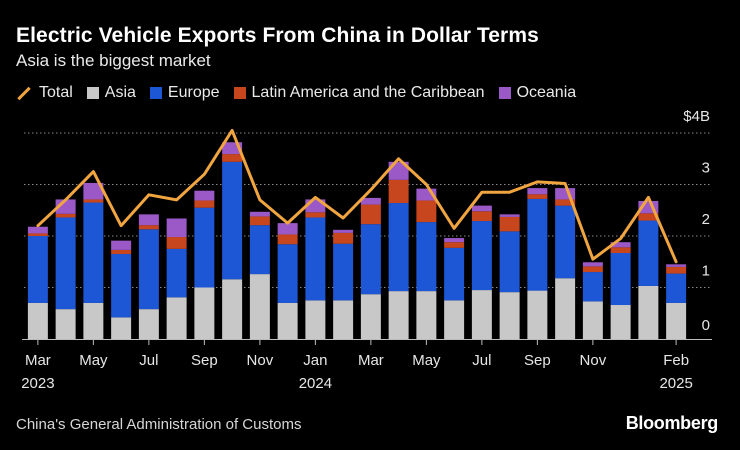  I want to click on x-tick-label: Mar, so click(38, 360).